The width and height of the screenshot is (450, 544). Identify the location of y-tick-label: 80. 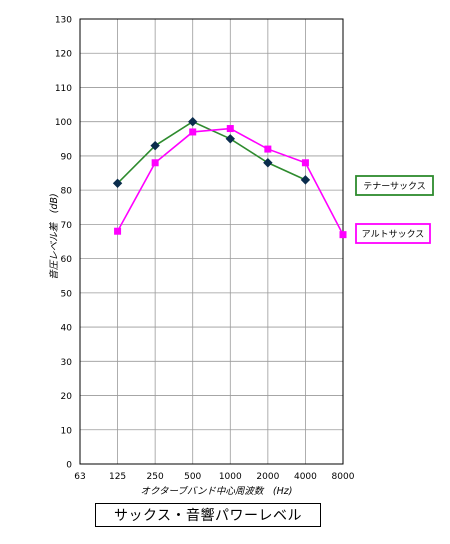
(67, 192).